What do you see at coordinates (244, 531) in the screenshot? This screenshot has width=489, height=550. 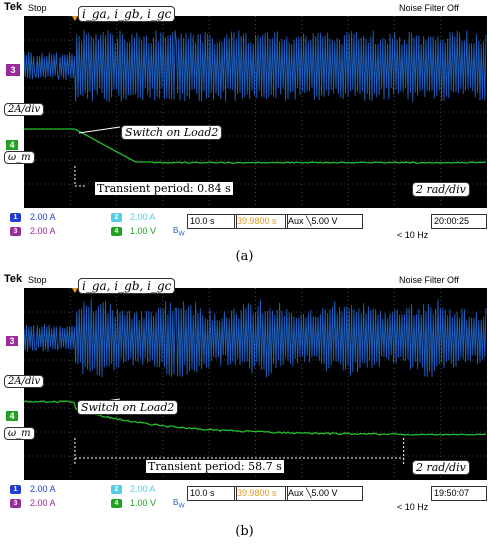 I see `caption-b: (b)` at bounding box center [244, 531].